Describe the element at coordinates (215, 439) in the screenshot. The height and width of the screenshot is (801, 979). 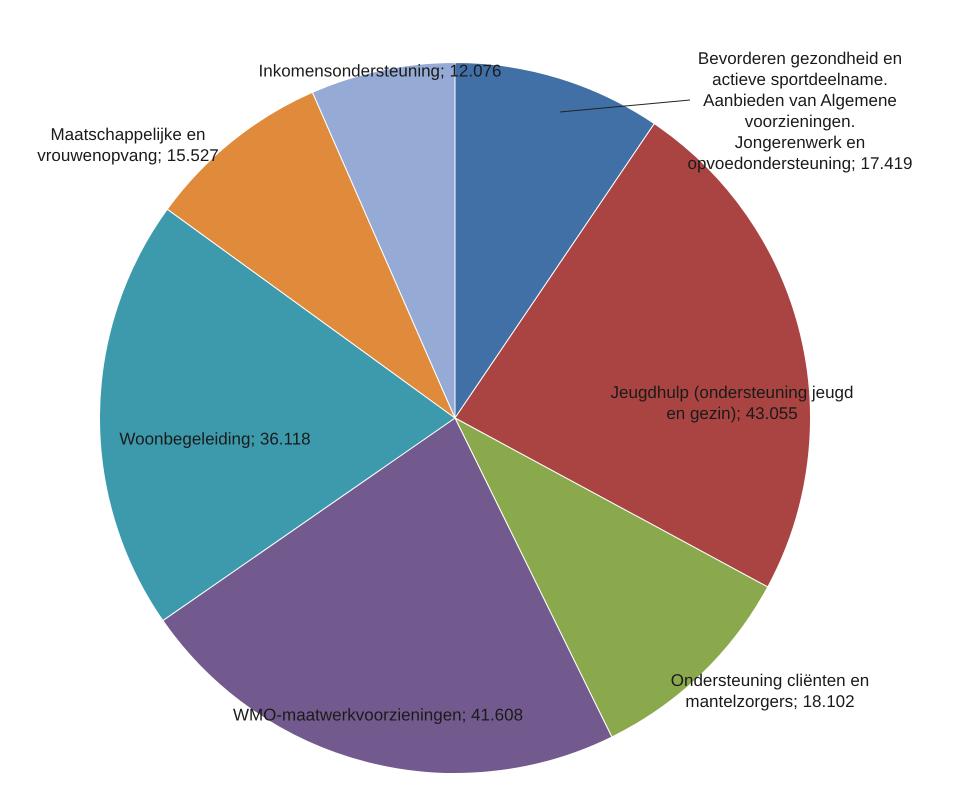
I see `slice-label: Woonbegeleiding; 36.118` at that location.